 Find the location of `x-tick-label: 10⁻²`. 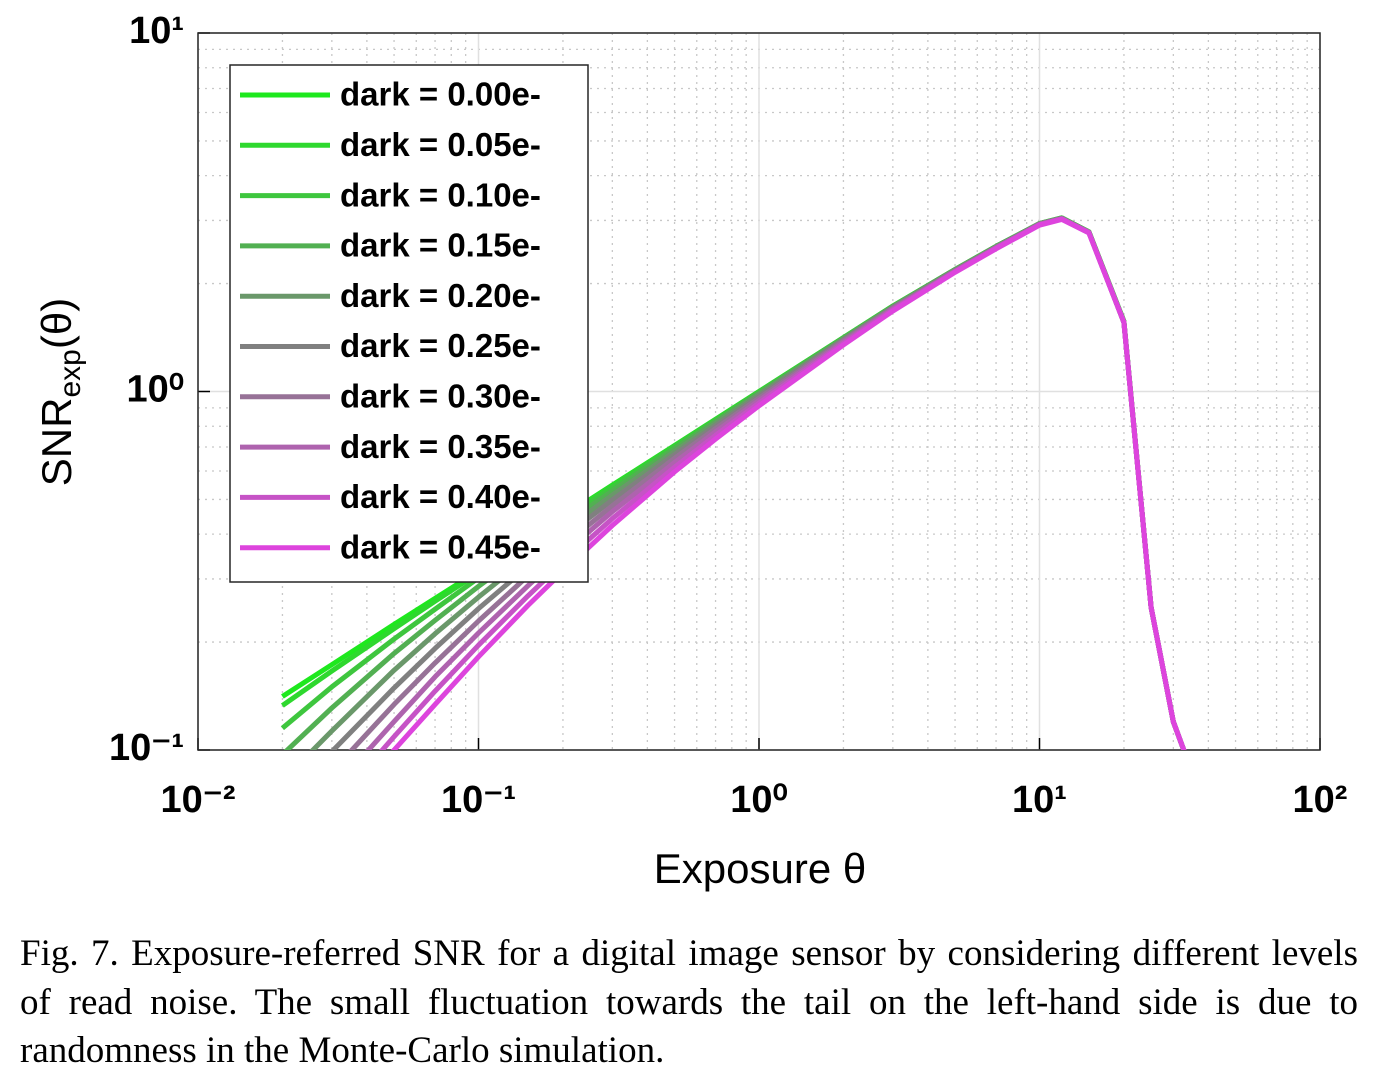

x-tick-label: 10⁻² is located at coordinates (198, 800).